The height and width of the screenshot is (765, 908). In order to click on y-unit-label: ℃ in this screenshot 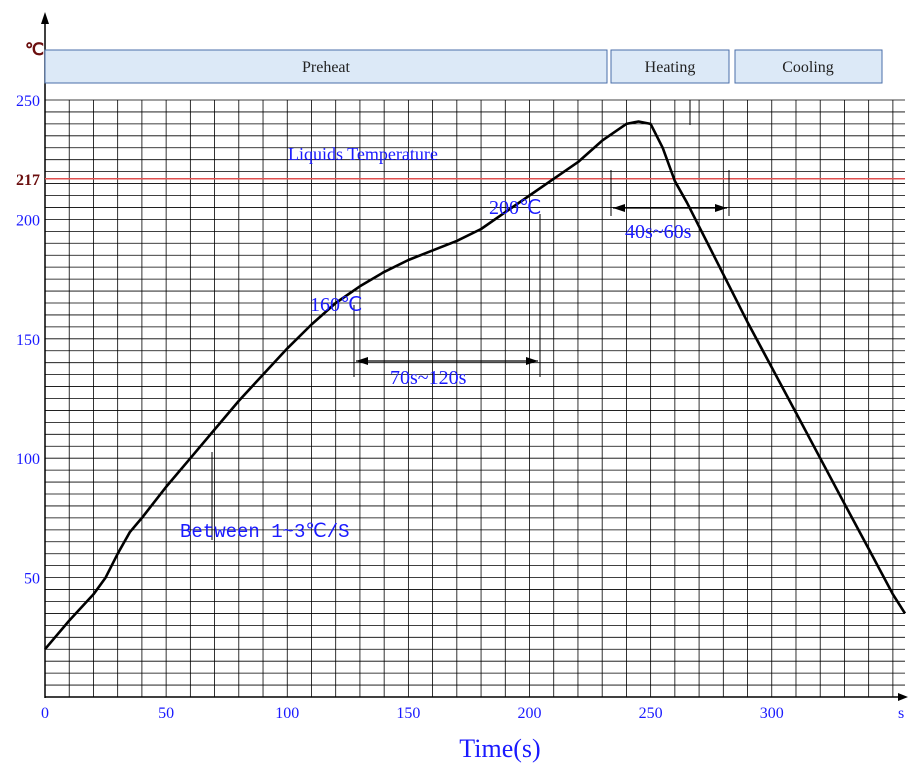, I will do `click(34, 49)`.